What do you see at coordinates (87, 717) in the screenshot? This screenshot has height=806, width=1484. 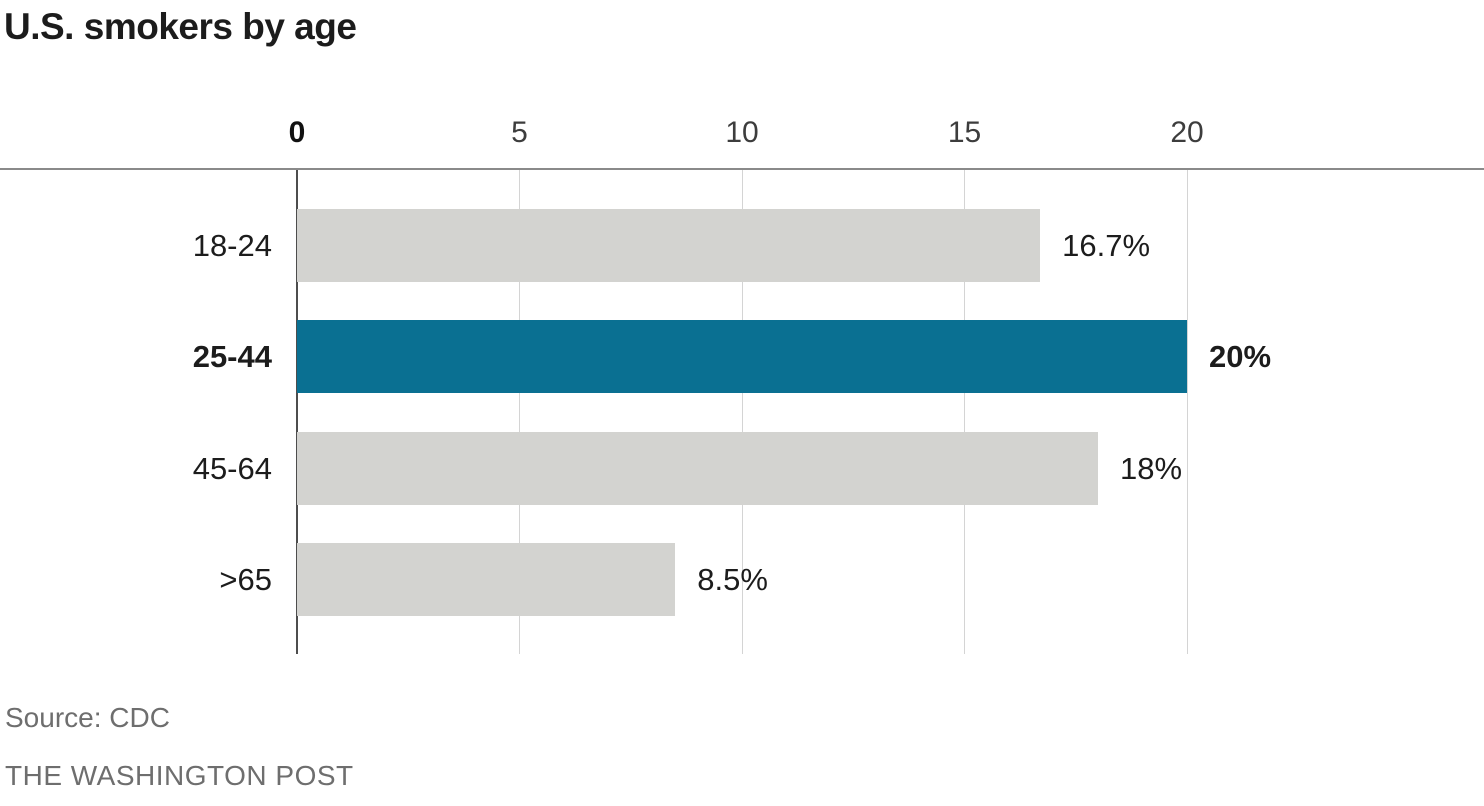 I see `source-note: Source: CDC` at bounding box center [87, 717].